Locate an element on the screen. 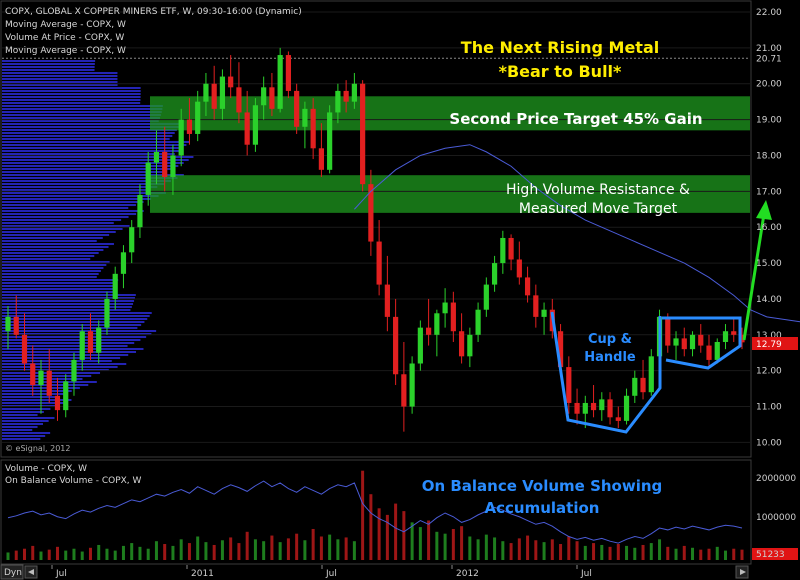 The image size is (800, 580). price-tick-label: 11.00 is located at coordinates (769, 408).